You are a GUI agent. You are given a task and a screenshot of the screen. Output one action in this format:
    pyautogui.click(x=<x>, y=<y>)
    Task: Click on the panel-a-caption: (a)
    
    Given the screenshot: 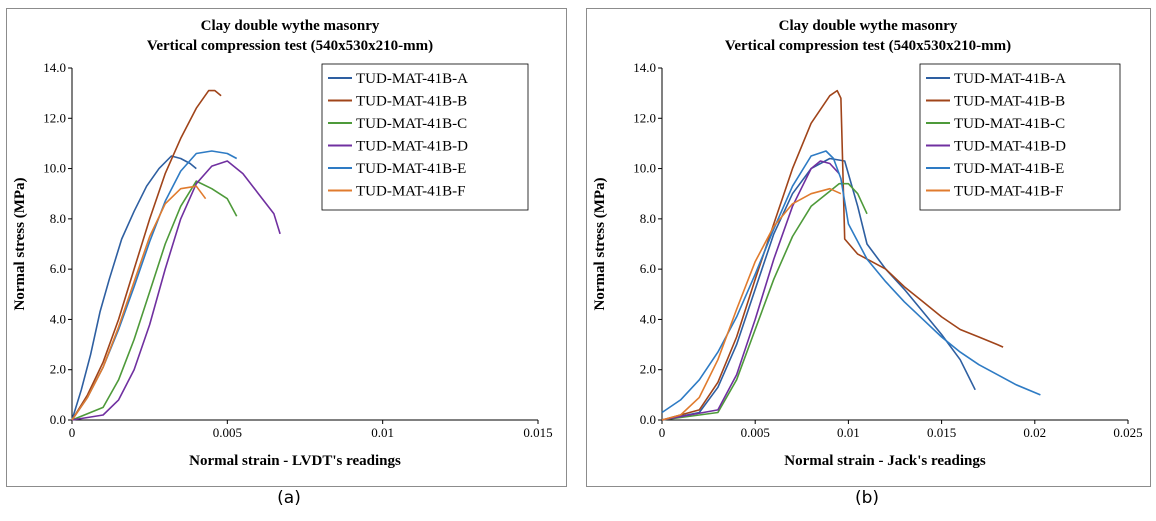 What is the action you would take?
    pyautogui.click(x=289, y=498)
    